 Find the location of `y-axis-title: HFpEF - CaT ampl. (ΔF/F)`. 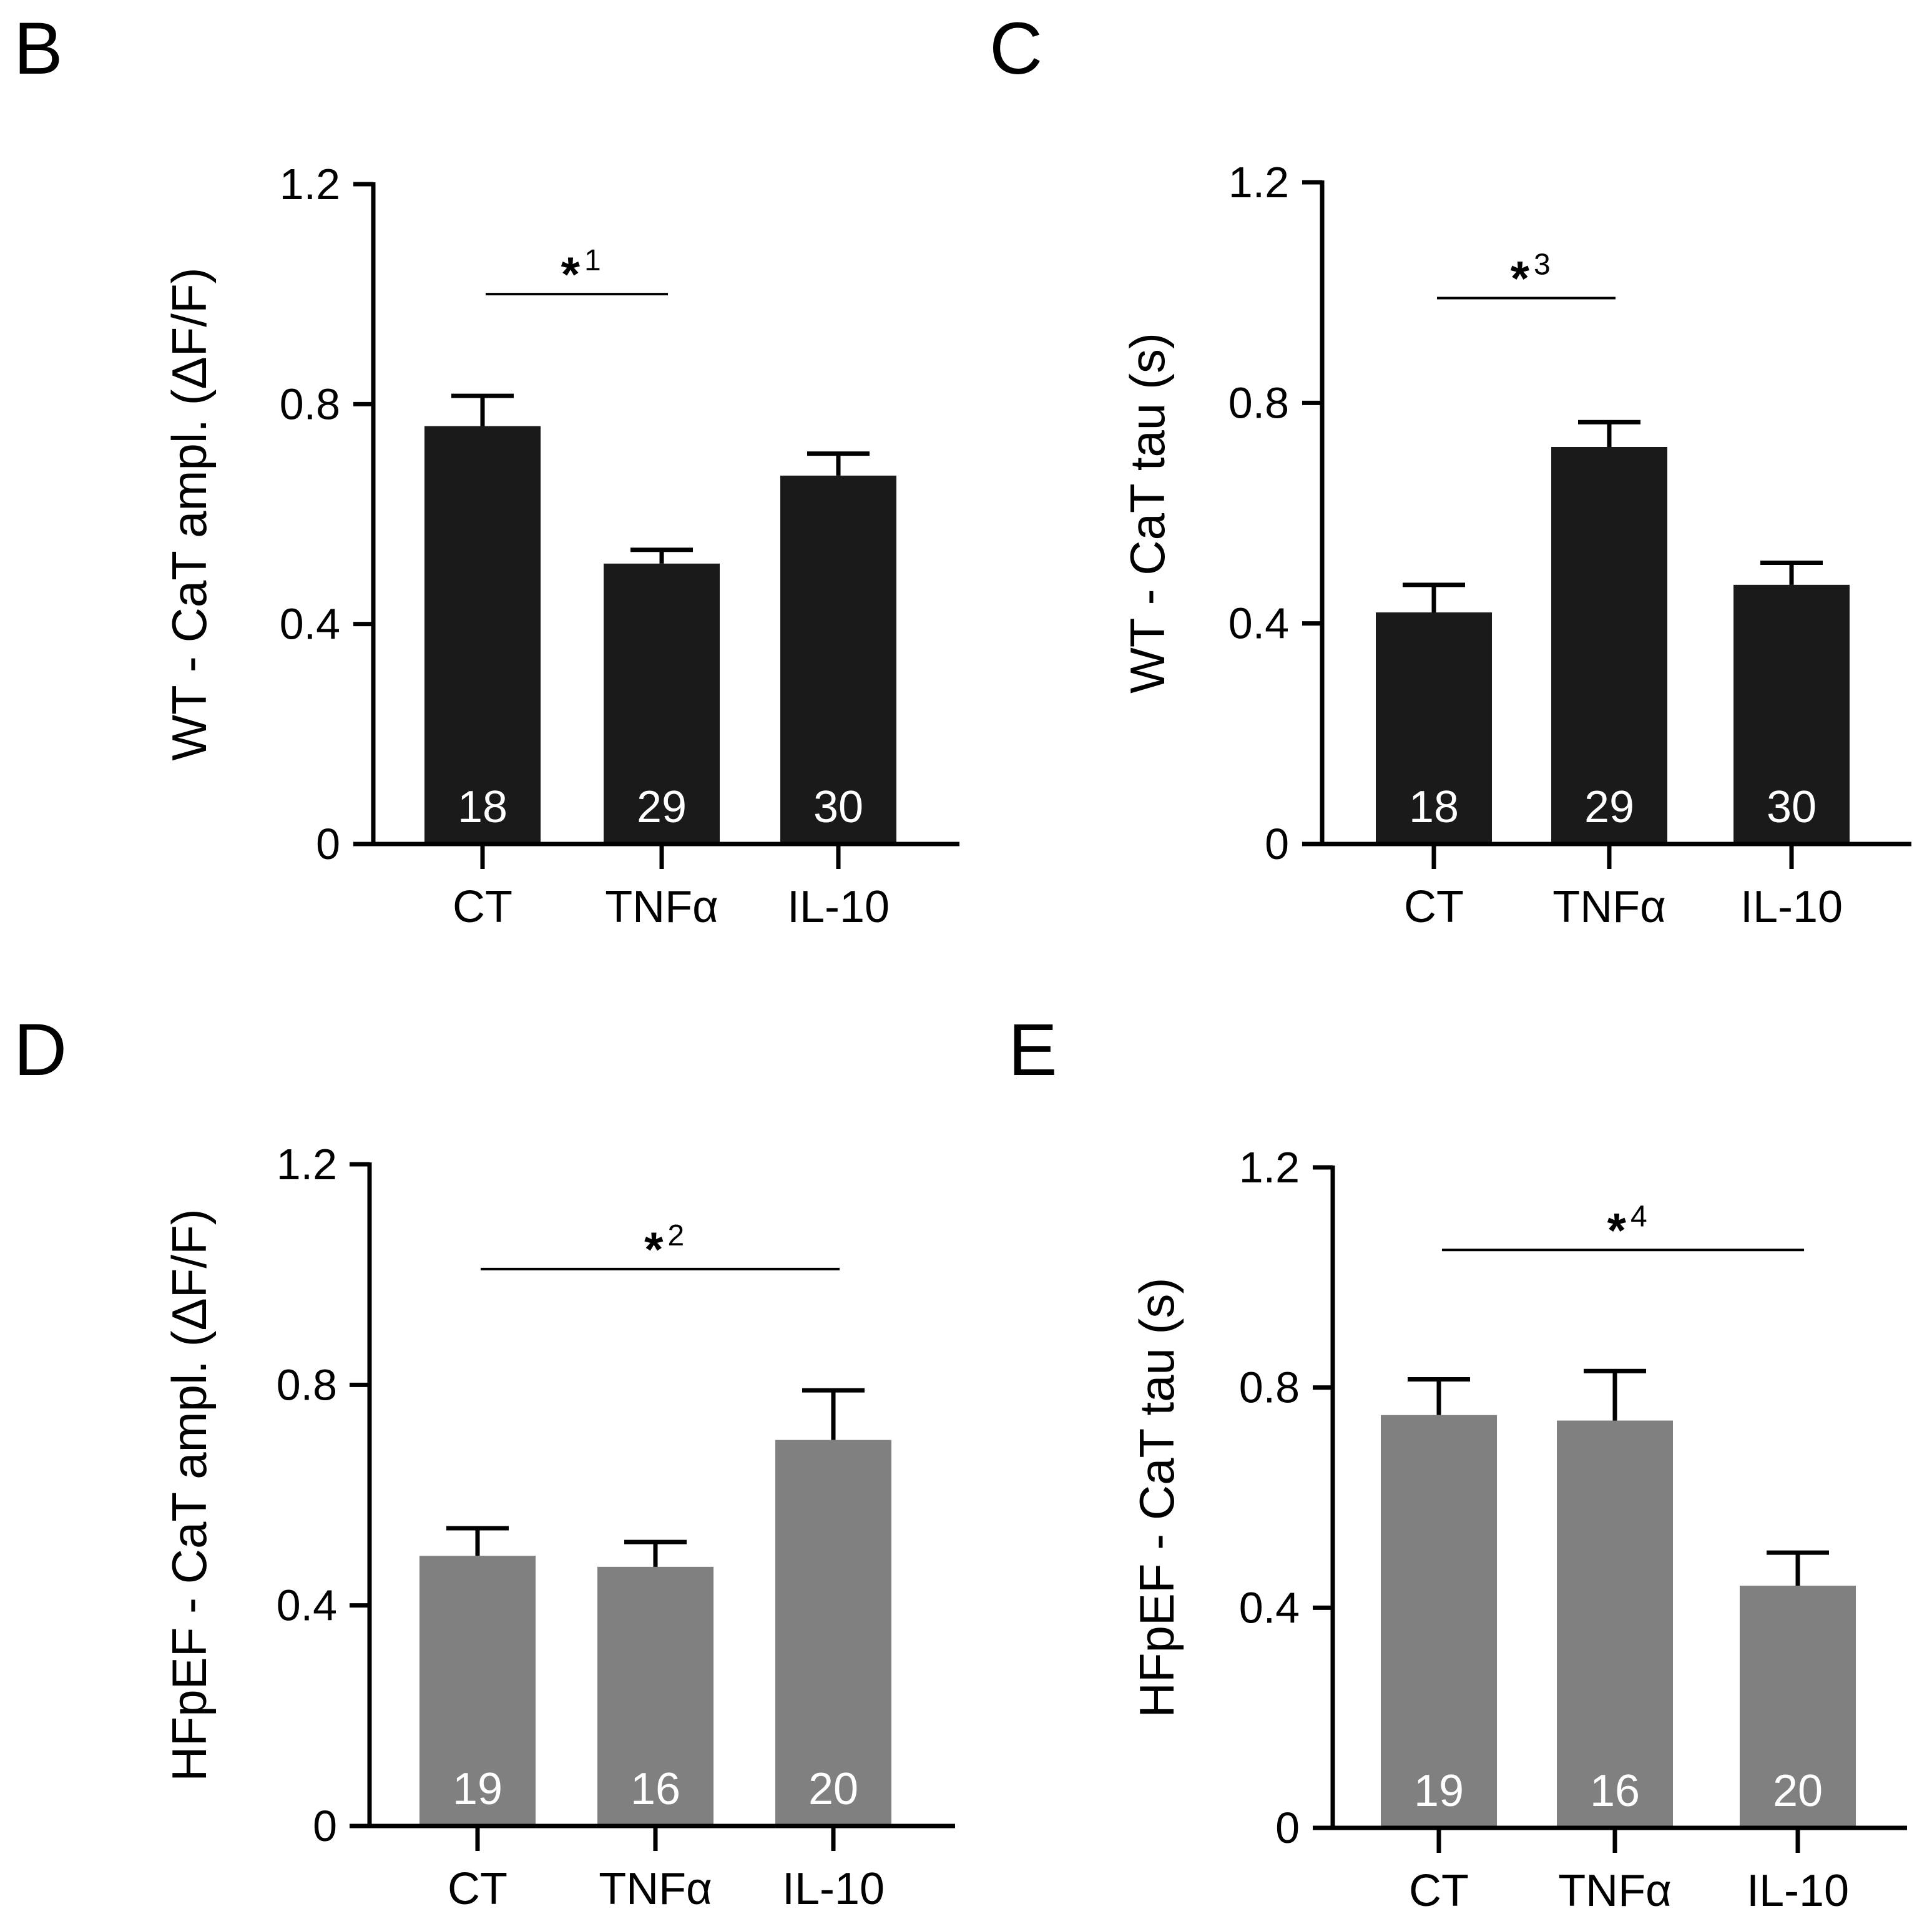

y-axis-title: HFpEF - CaT ampl. (ΔF/F) is located at coordinates (190, 1495).